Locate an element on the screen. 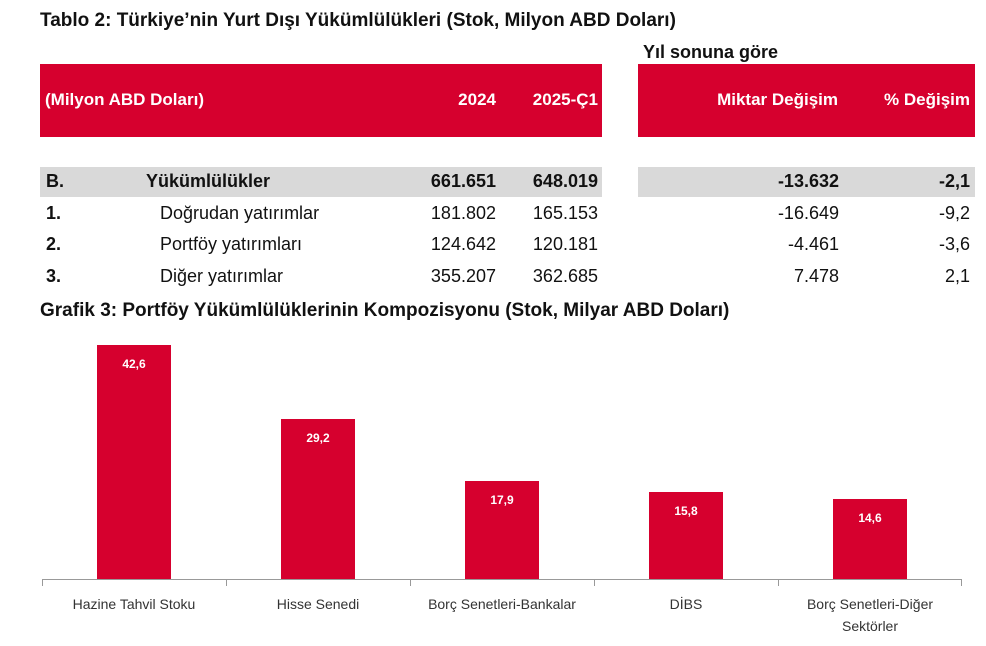  table-header-right is located at coordinates (806, 100).